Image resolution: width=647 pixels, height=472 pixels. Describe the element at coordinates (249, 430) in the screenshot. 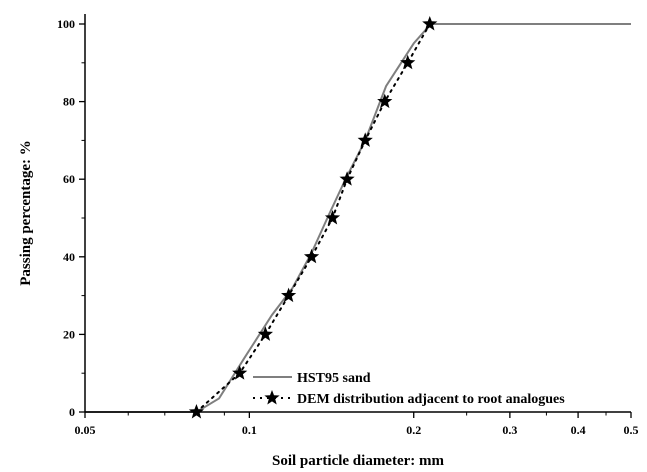

I see `x-tick-label-1: 0.1` at that location.